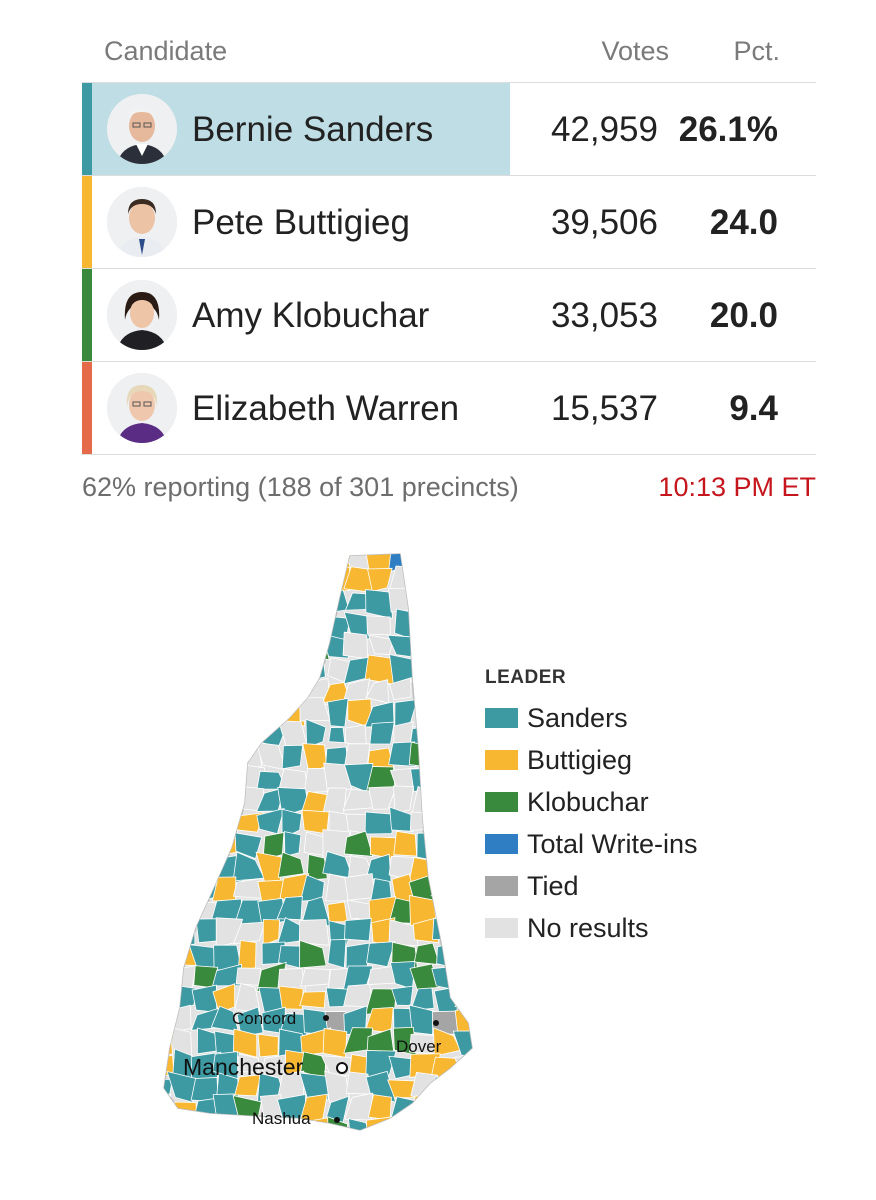 This screenshot has height=1200, width=876. I want to click on candidate-row-sanders: Bernie Sanders 42,959 26.1%, so click(449, 129).